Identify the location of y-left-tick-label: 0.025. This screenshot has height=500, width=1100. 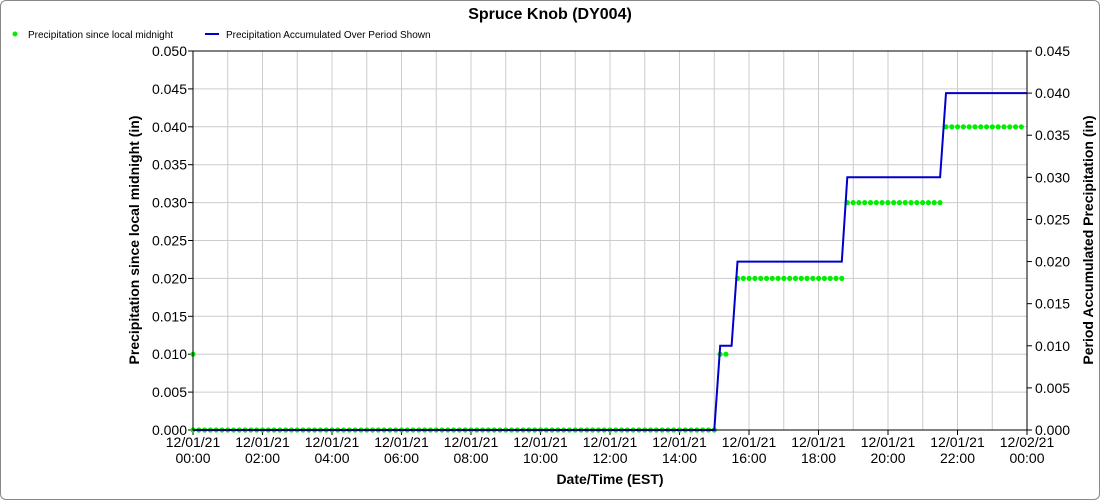
(169, 241).